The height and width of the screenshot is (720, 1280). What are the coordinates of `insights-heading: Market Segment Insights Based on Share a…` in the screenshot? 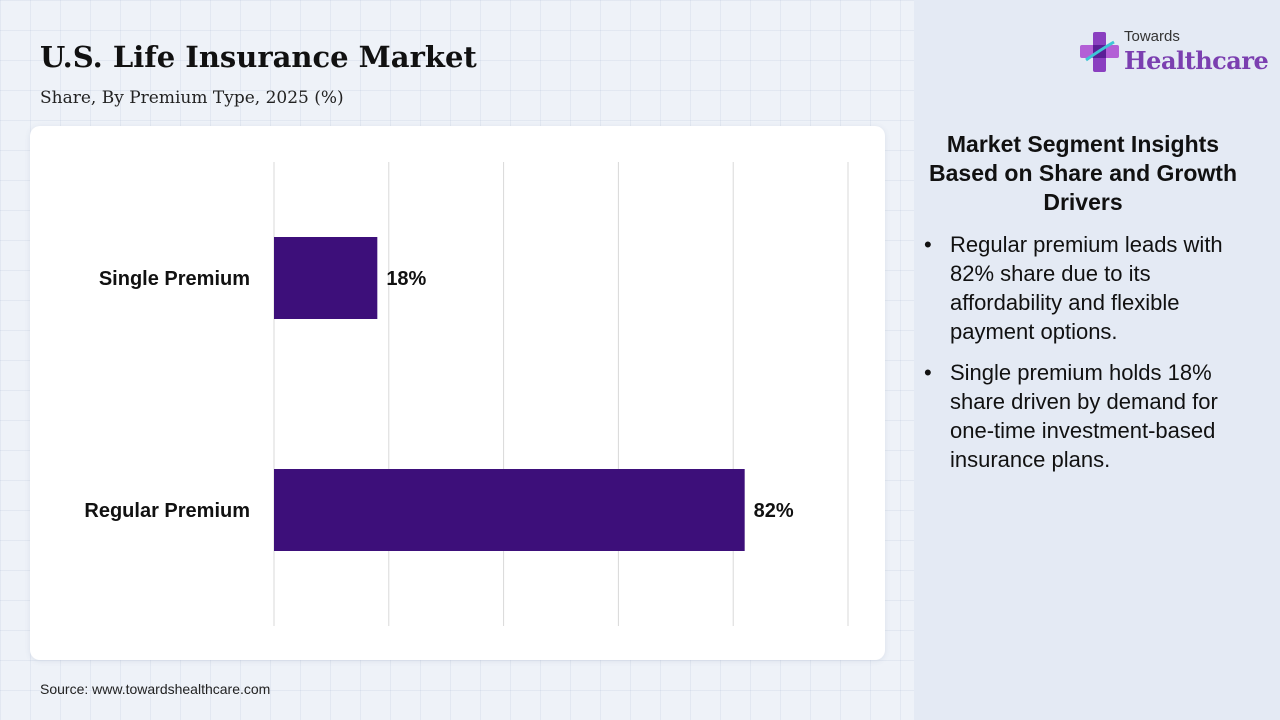 It's located at (1083, 173).